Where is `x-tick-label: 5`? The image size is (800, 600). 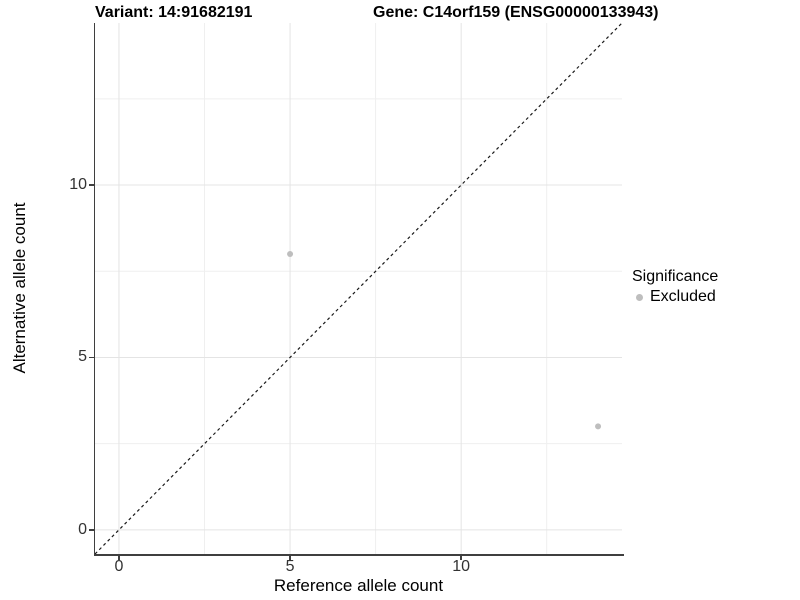
x-tick-label: 5 is located at coordinates (290, 566).